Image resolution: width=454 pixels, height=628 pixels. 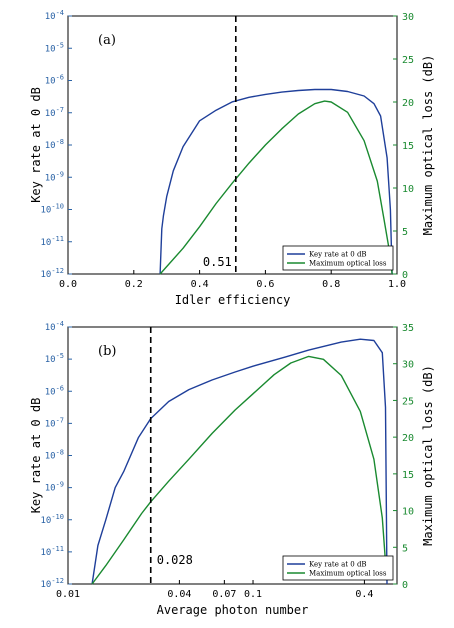 What do you see at coordinates (276, 187) in the screenshot?
I see `optical-loss-curve` at bounding box center [276, 187].